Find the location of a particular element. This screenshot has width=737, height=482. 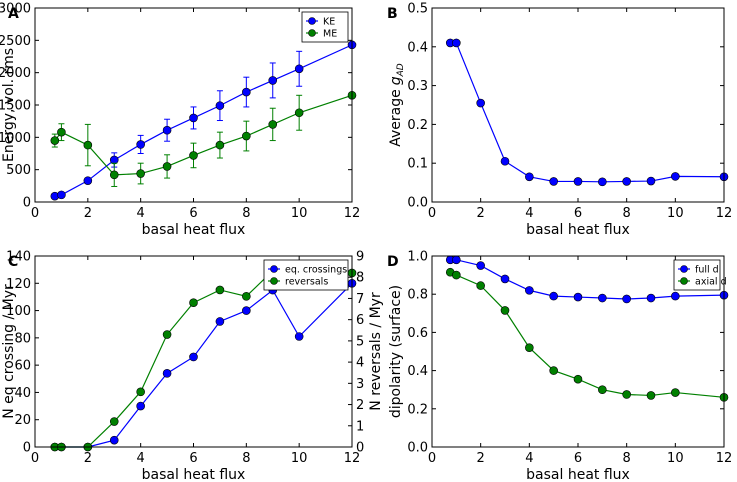

y-tick-label: 0.8 is located at coordinates (417, 295).